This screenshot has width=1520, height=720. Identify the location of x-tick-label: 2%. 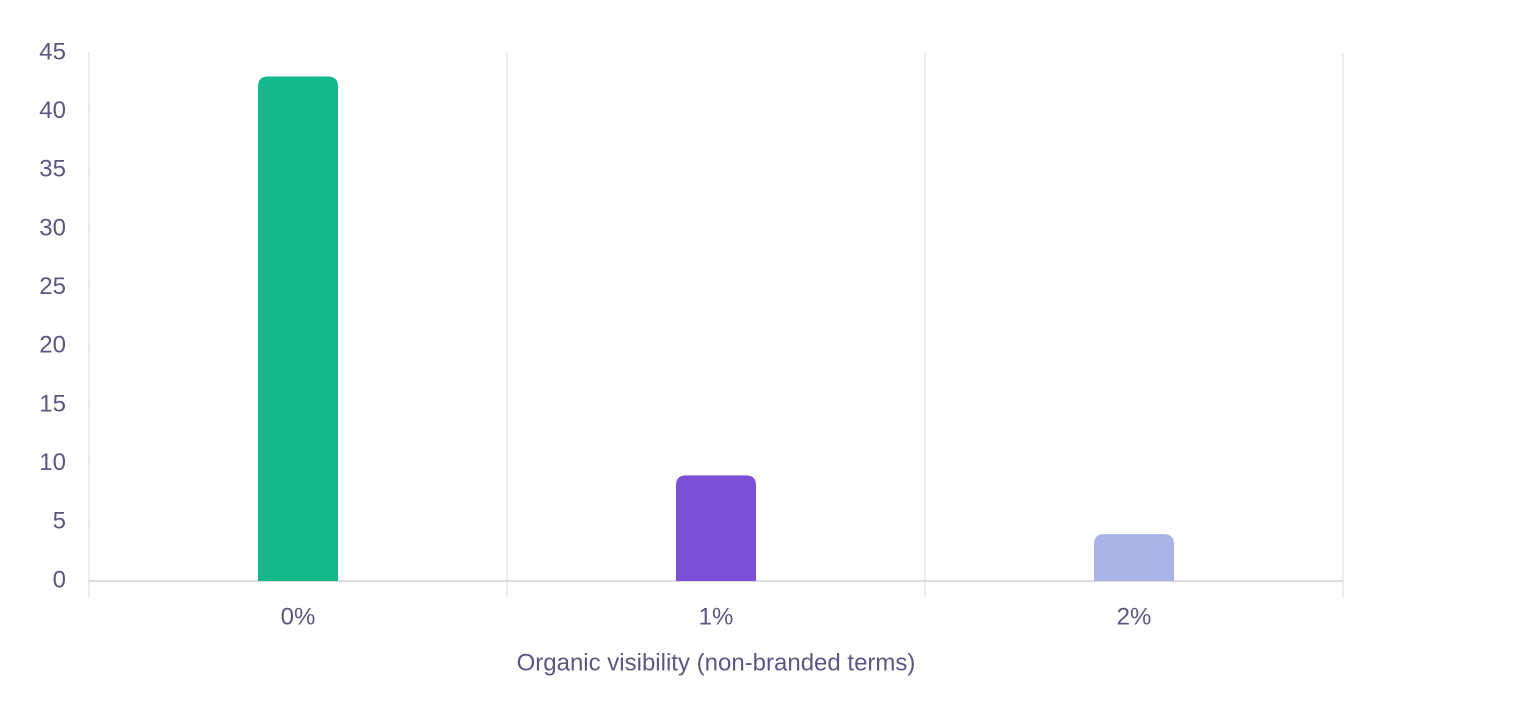
(1134, 616).